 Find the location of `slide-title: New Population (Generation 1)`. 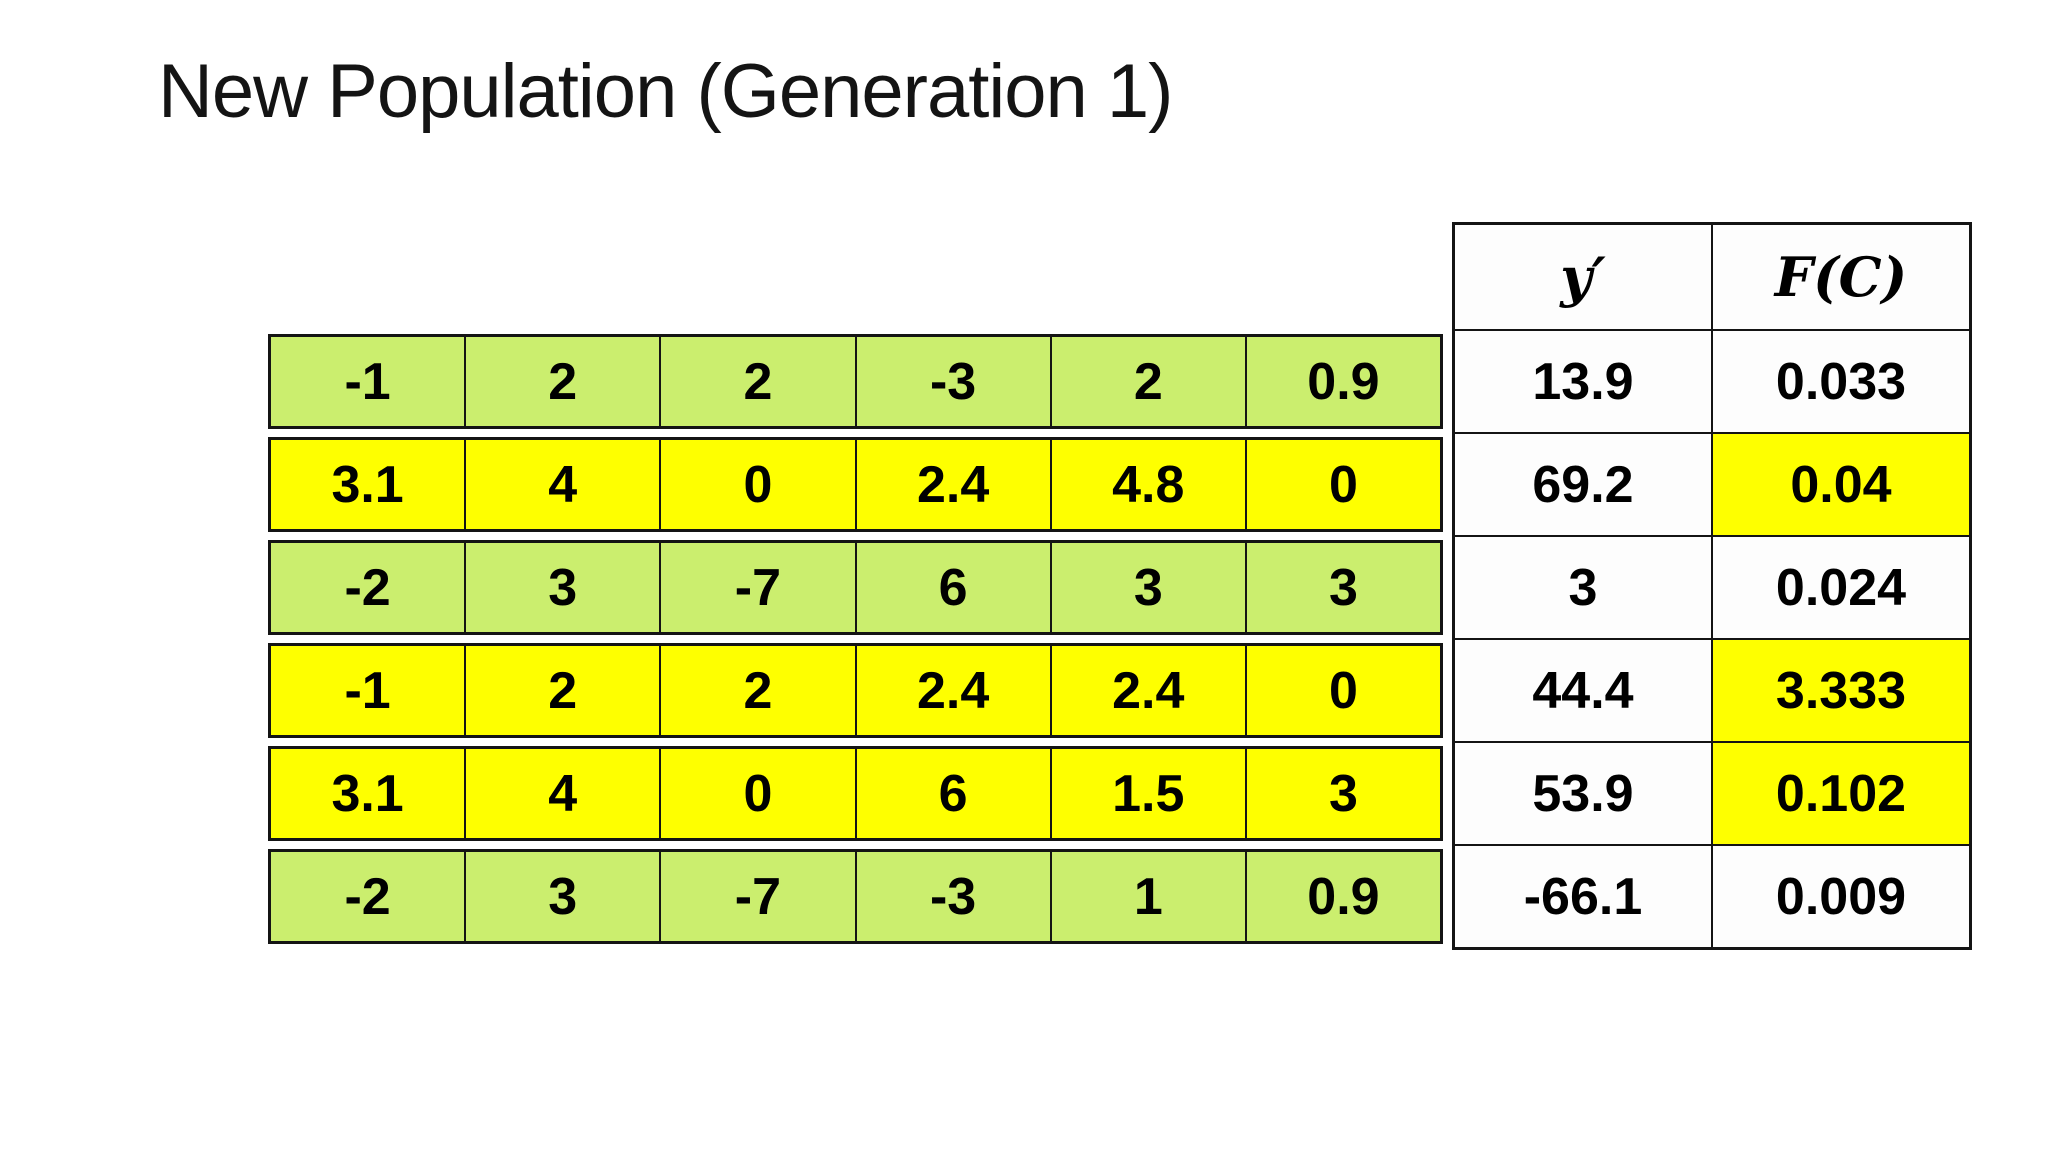

slide-title: New Population (Generation 1) is located at coordinates (665, 91).